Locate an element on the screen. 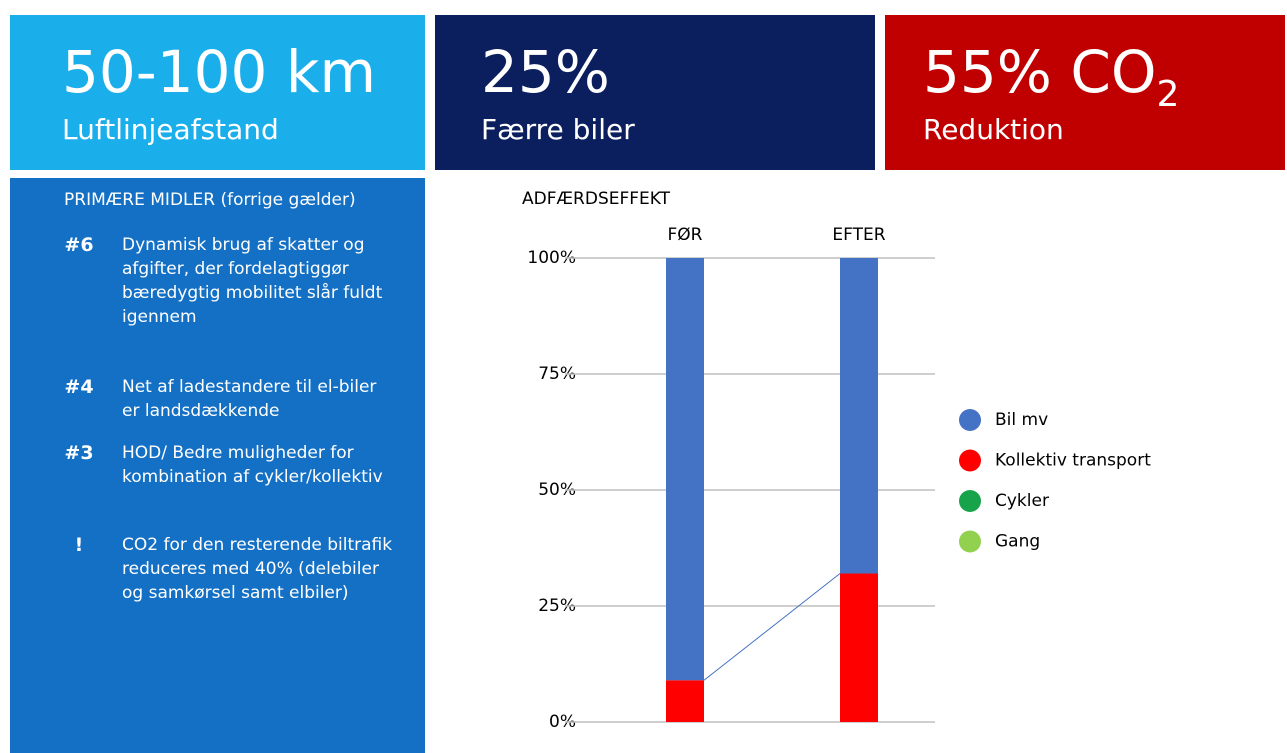 The width and height of the screenshot is (1287, 753). metric-box: 50-100 km Luftlinjeafstand is located at coordinates (217, 92).